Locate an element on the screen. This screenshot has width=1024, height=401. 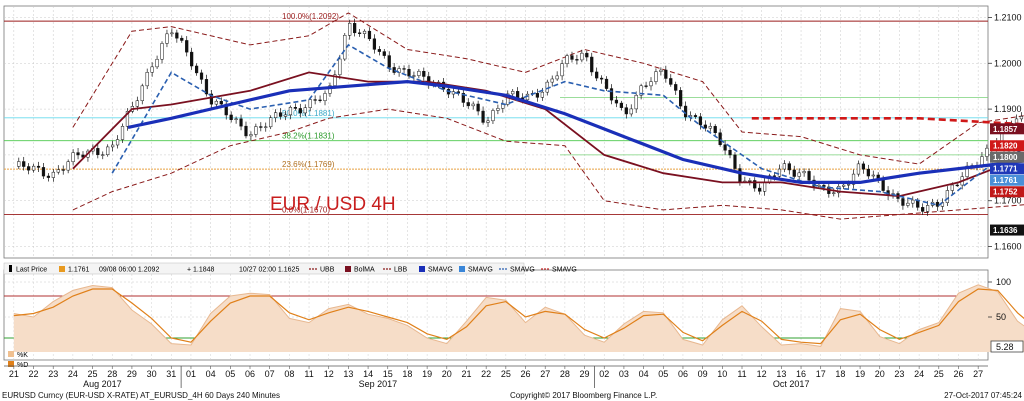
x-tick-label: 12 is located at coordinates (762, 374).